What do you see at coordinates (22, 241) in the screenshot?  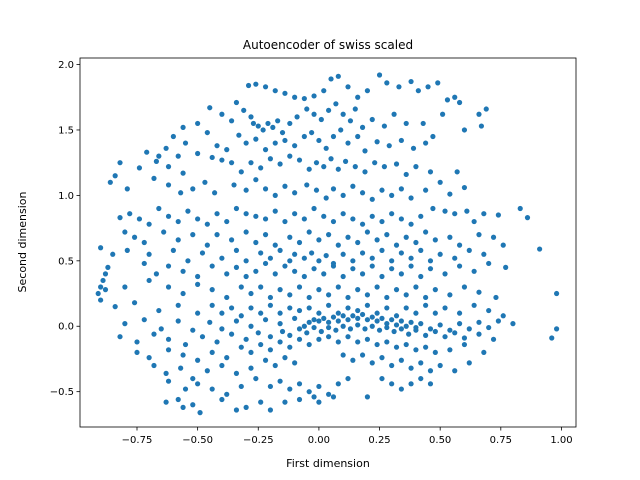 I see `y-axis-label: Second dimension` at bounding box center [22, 241].